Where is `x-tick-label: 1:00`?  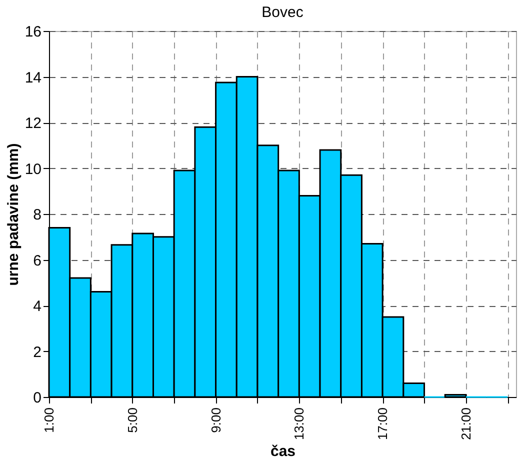
x-tick-label: 1:00 is located at coordinates (49, 420).